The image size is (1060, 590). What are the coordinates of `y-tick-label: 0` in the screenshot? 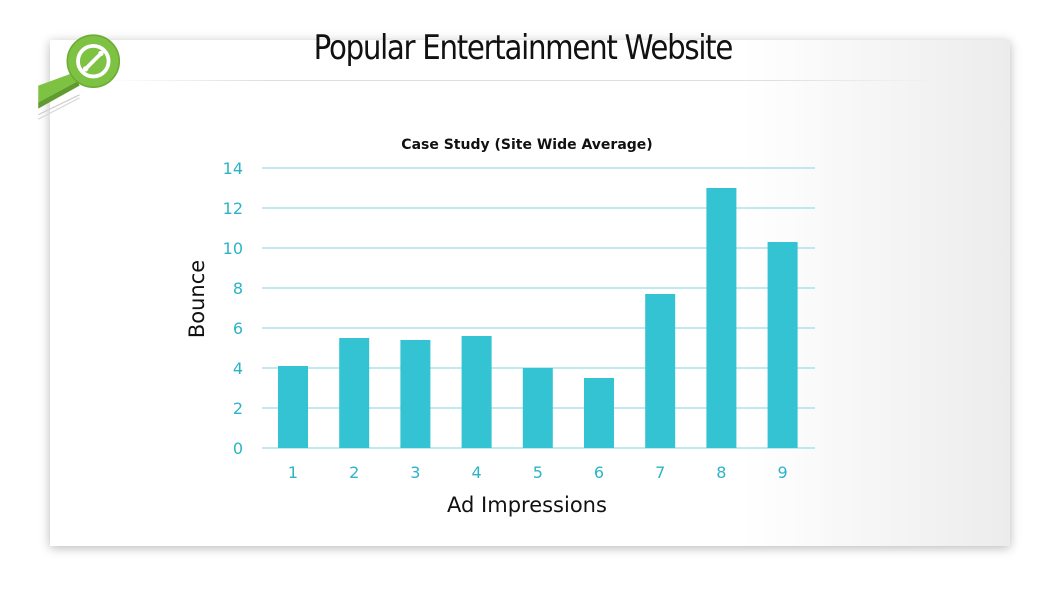 It's located at (238, 448).